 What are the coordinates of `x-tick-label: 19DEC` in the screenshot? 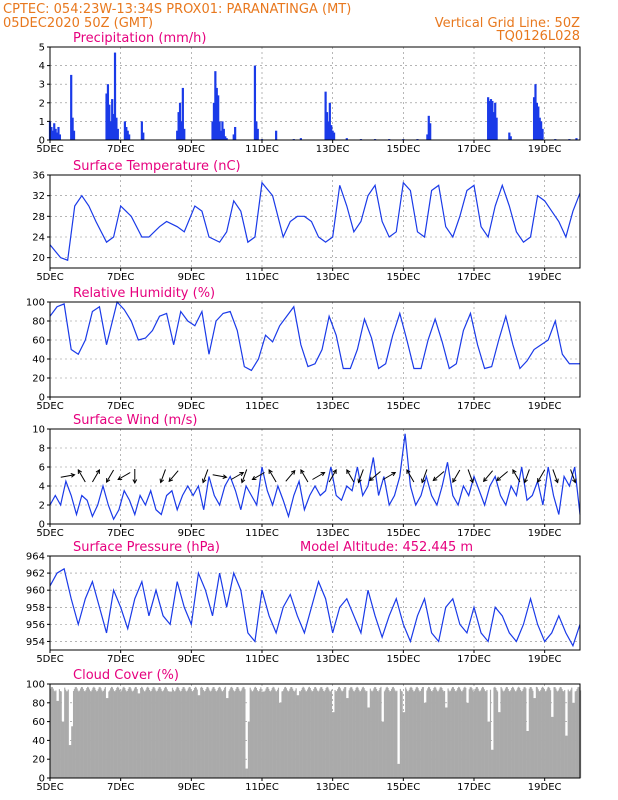 It's located at (545, 659).